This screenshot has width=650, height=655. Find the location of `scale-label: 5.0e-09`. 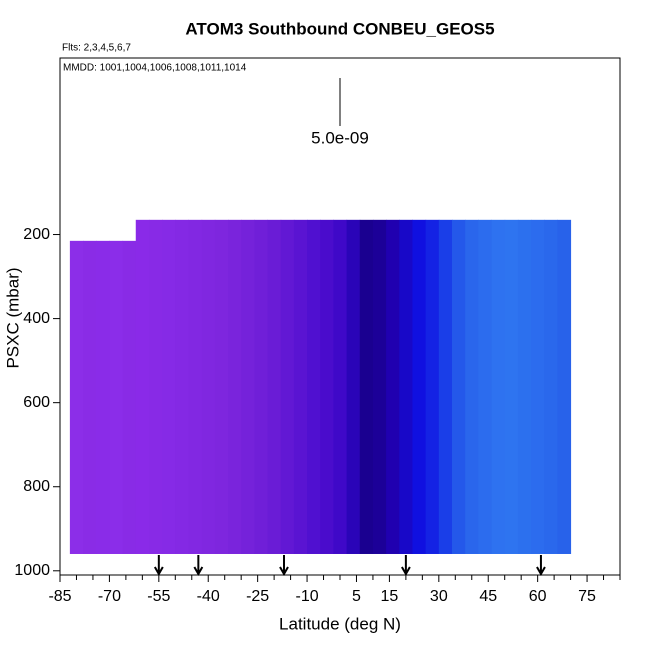

scale-label: 5.0e-09 is located at coordinates (340, 137).